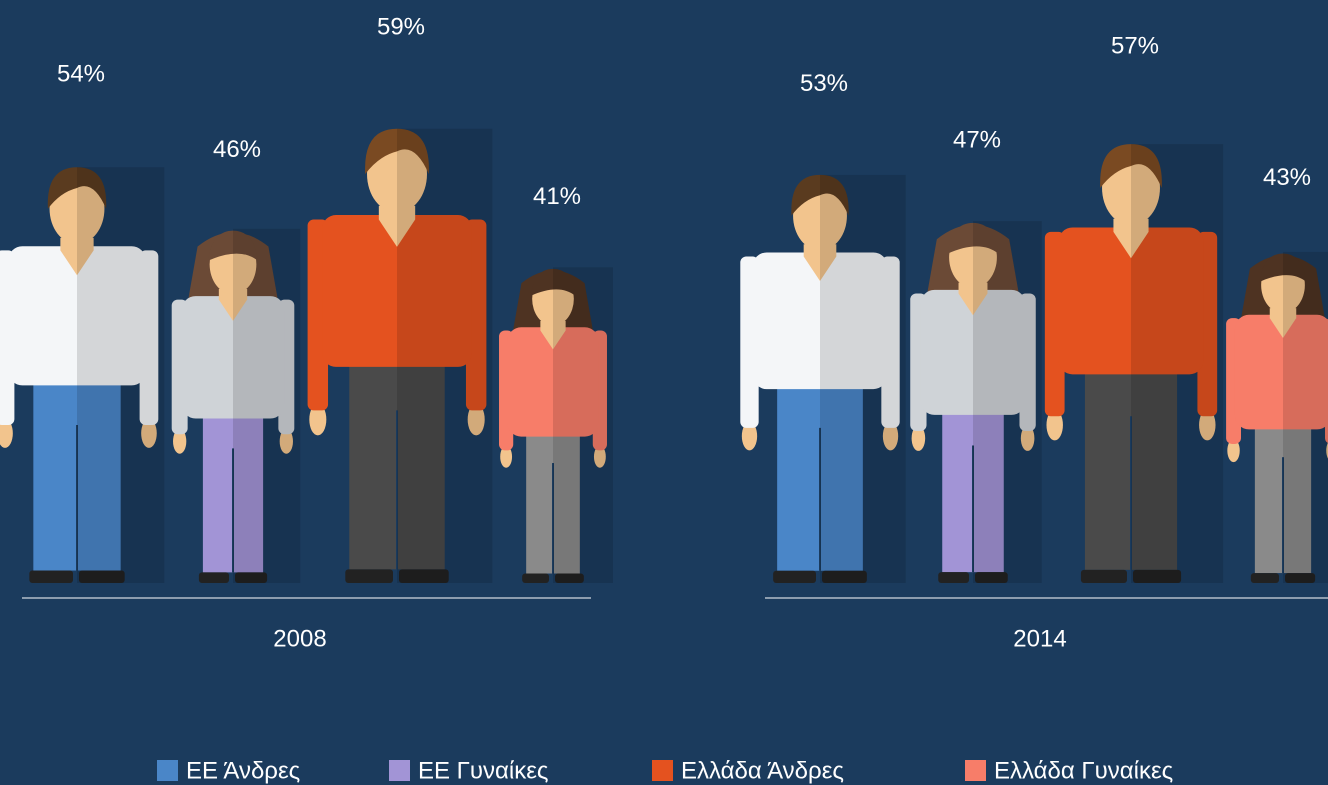 The width and height of the screenshot is (1328, 785). I want to click on category-label: 2014, so click(1039, 638).